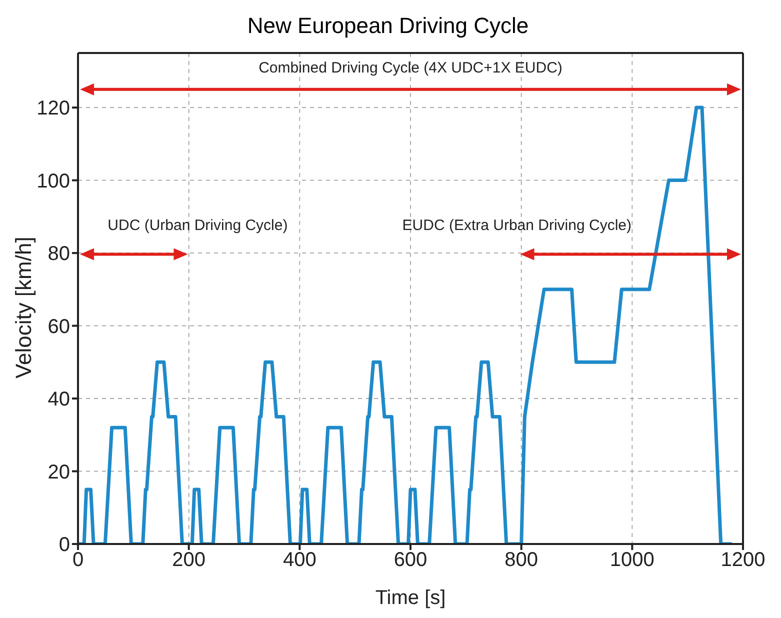 Image resolution: width=781 pixels, height=618 pixels. I want to click on y-tick-label: 80, so click(59, 254).